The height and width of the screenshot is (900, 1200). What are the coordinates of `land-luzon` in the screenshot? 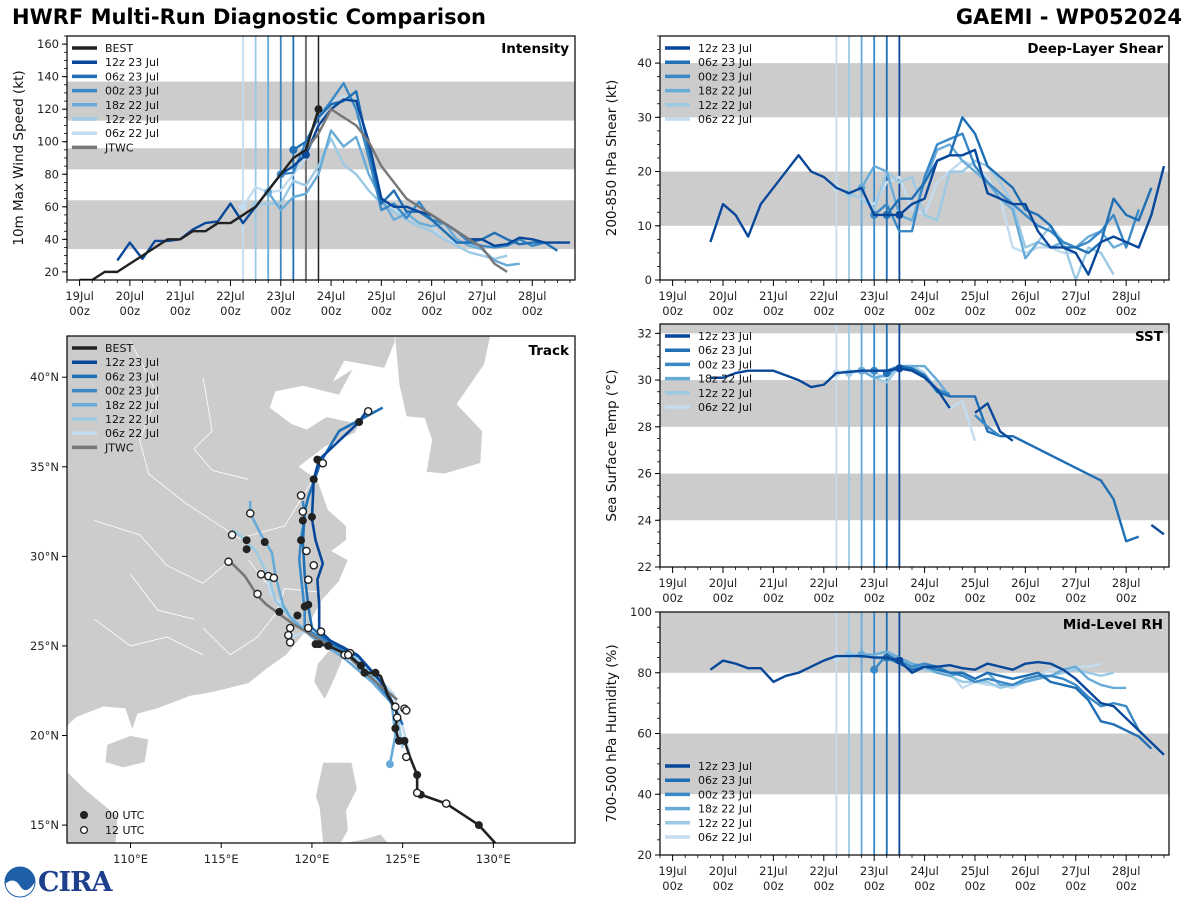 It's located at (336, 802).